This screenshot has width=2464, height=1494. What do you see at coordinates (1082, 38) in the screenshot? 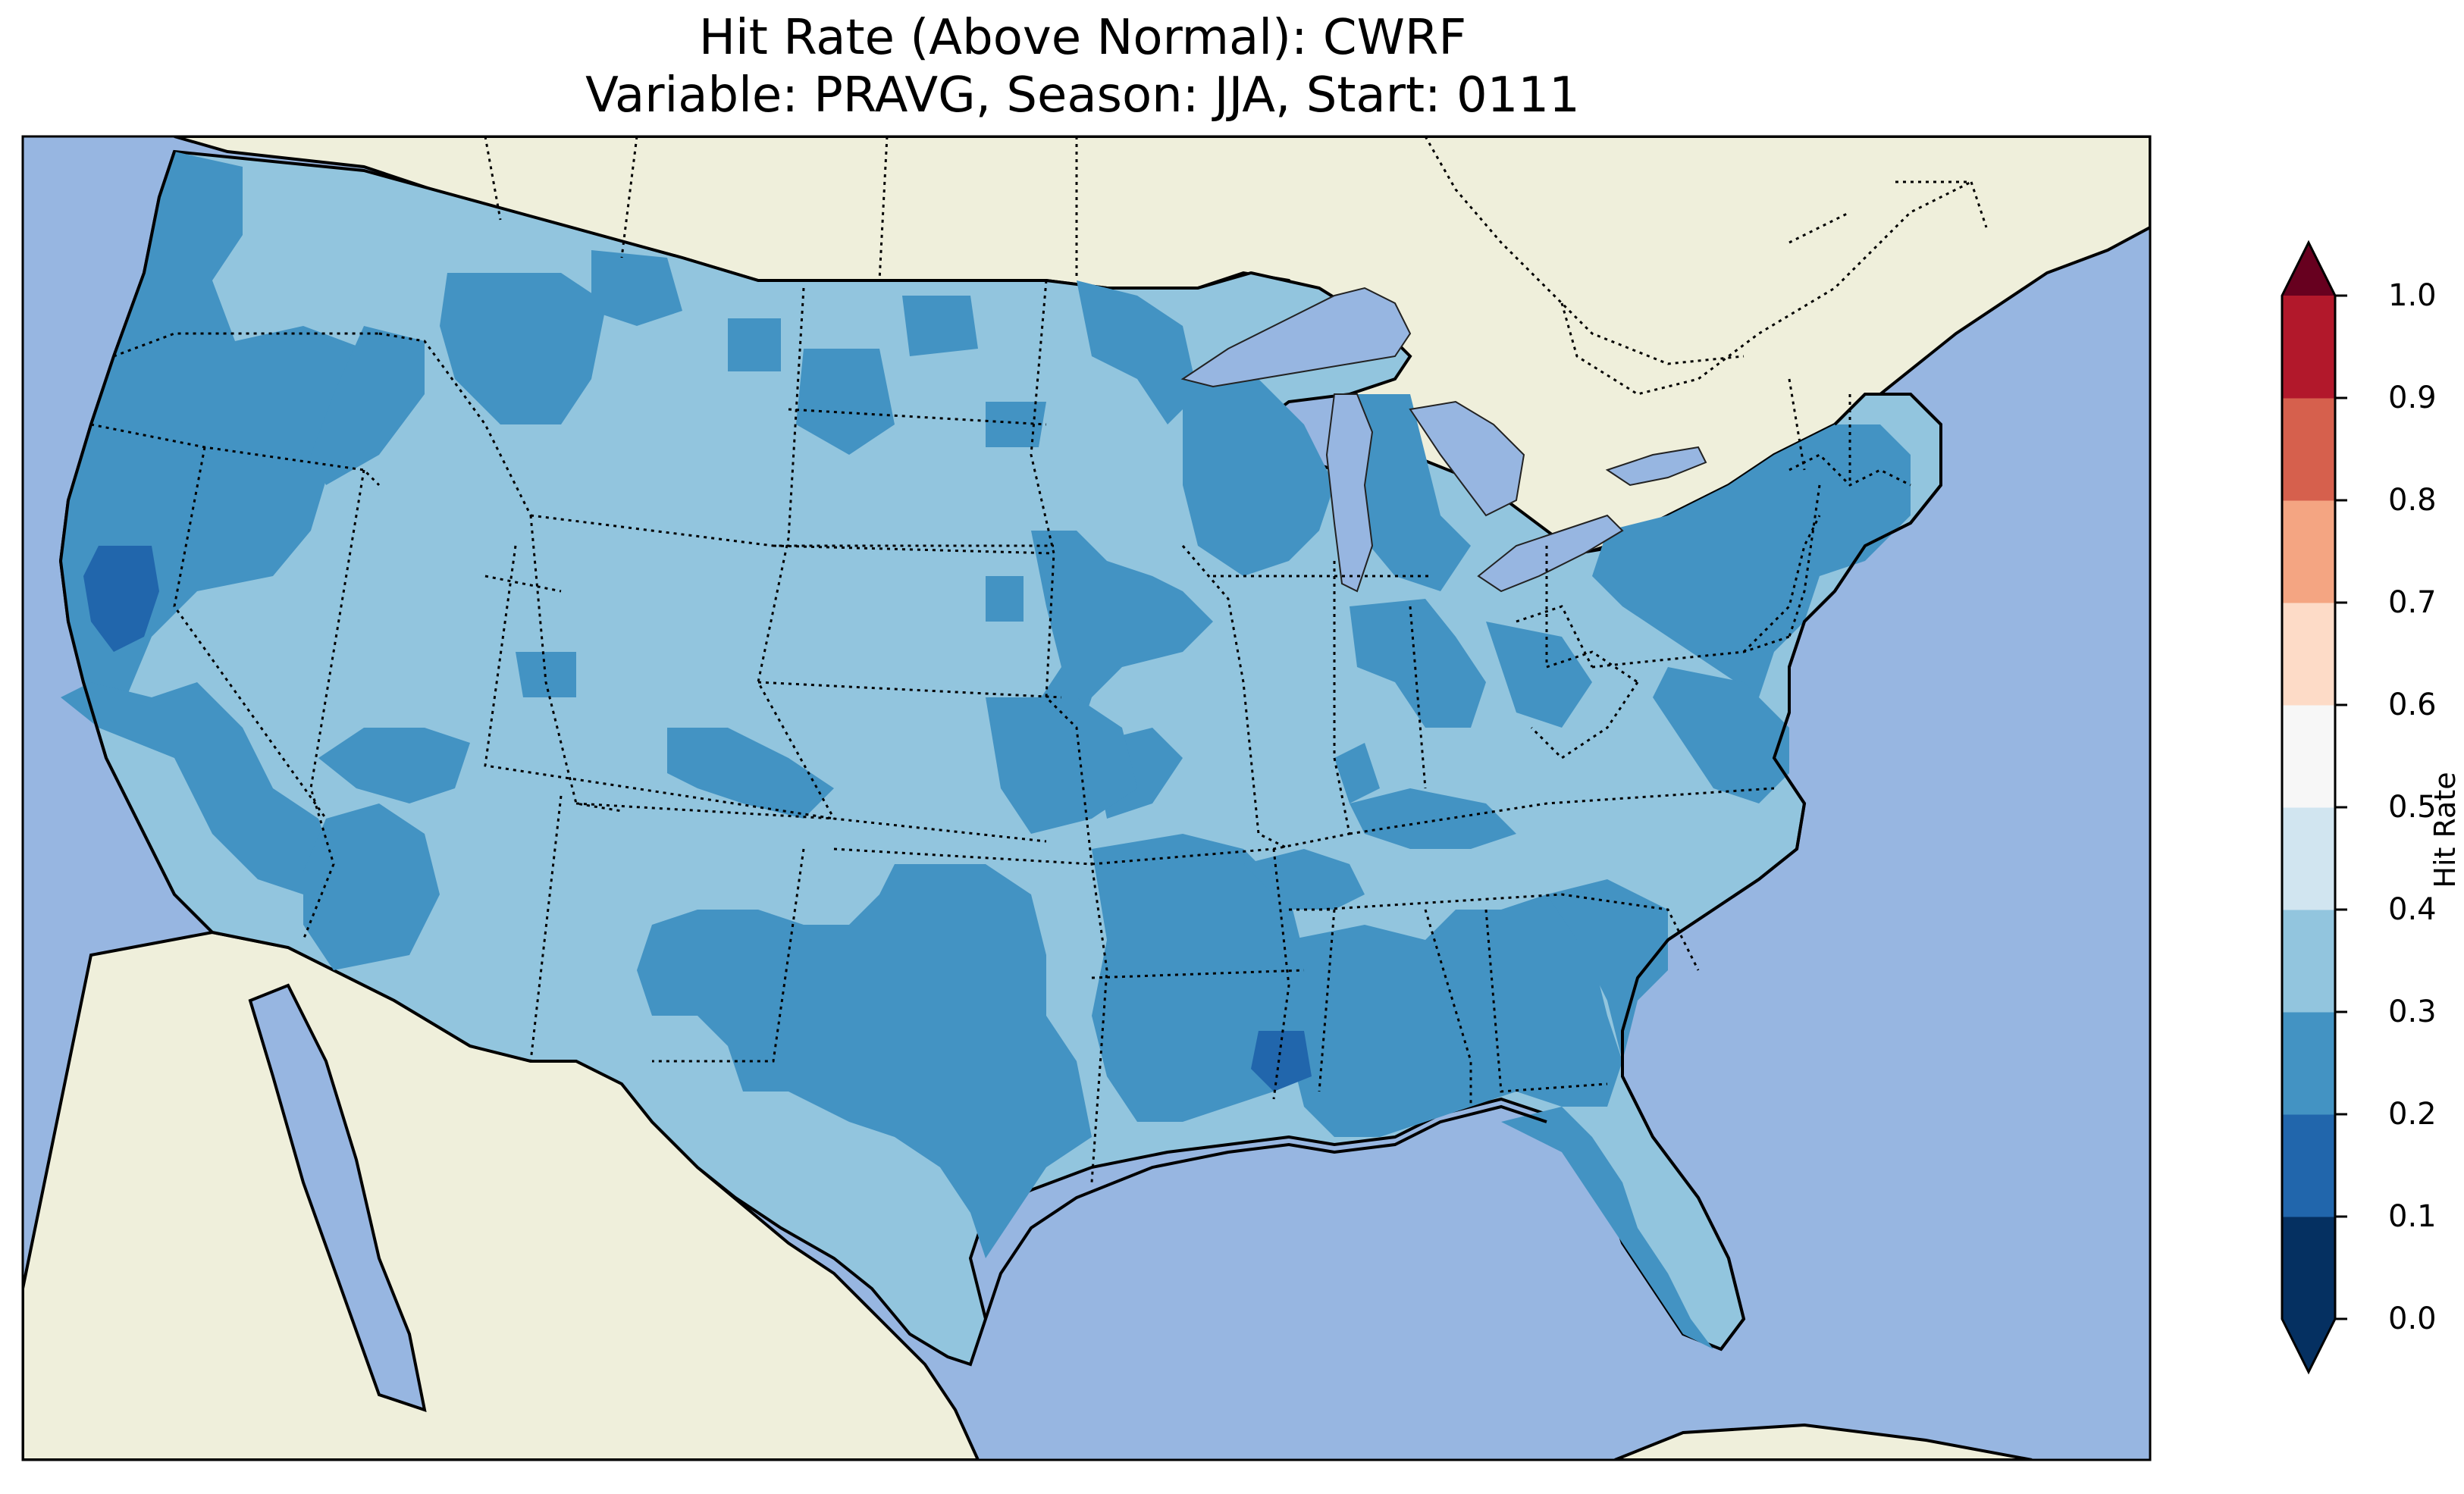
I see `map-title-line-1: Hit Rate (Above Normal): CWRF` at bounding box center [1082, 38].